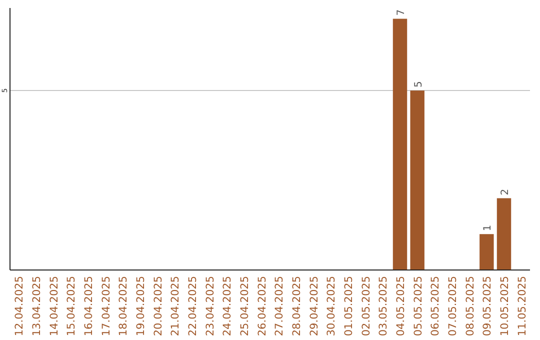 This screenshot has width=540, height=340. What do you see at coordinates (436, 306) in the screenshot?
I see `x-tick-label: 06.05.2025` at bounding box center [436, 306].